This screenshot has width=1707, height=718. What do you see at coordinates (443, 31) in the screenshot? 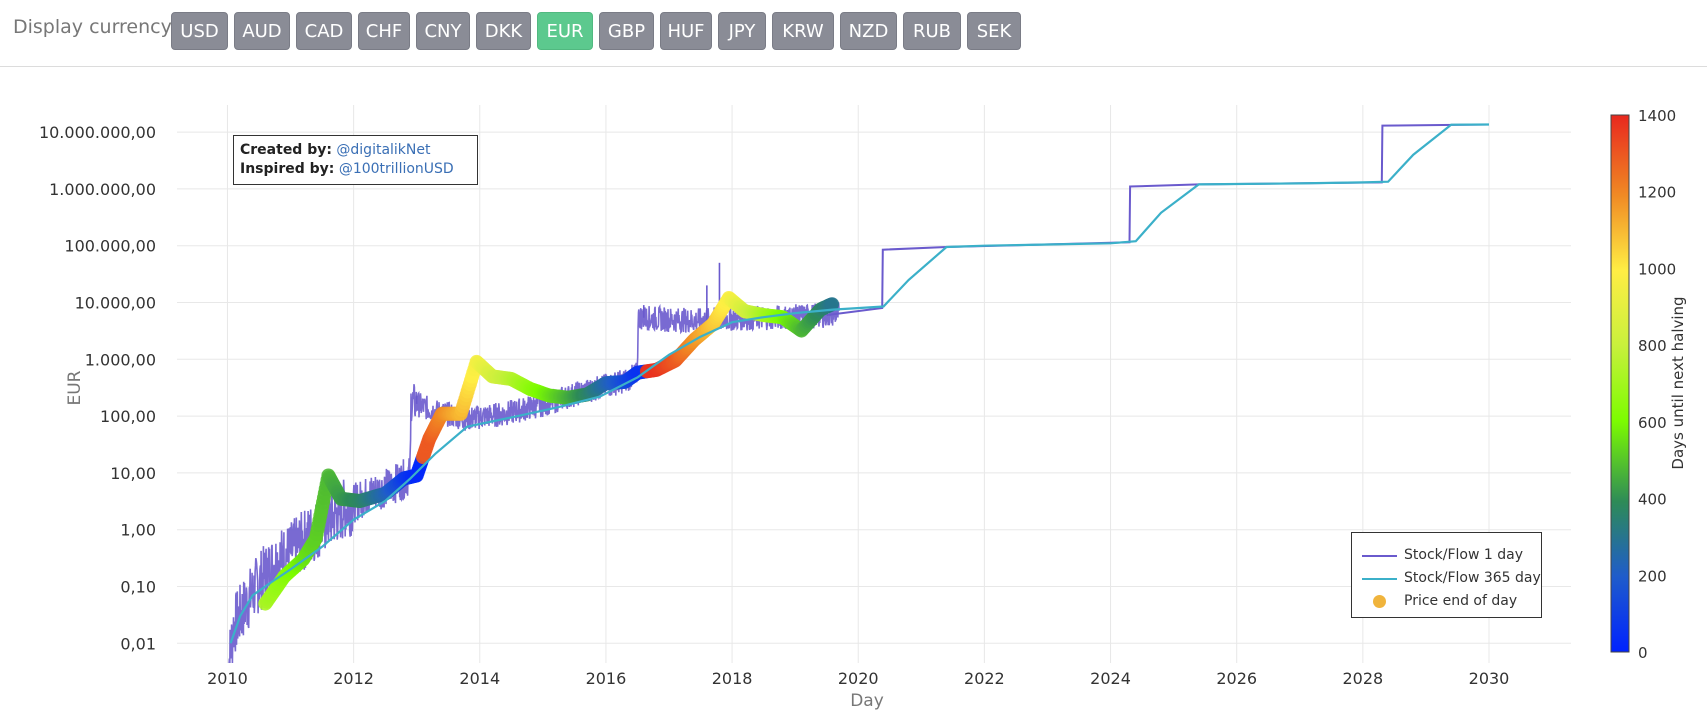
I see `currency-button-cny: CNY` at bounding box center [443, 31].